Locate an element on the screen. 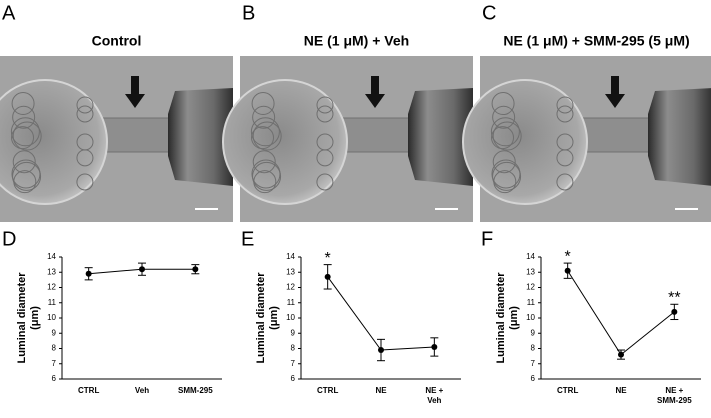 The width and height of the screenshot is (711, 418). significance-mark: ** is located at coordinates (674, 297).